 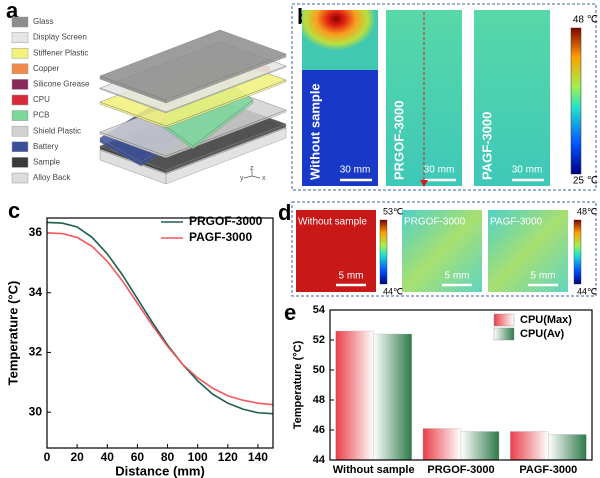 I want to click on axis-arrows, so click(x=252, y=174).